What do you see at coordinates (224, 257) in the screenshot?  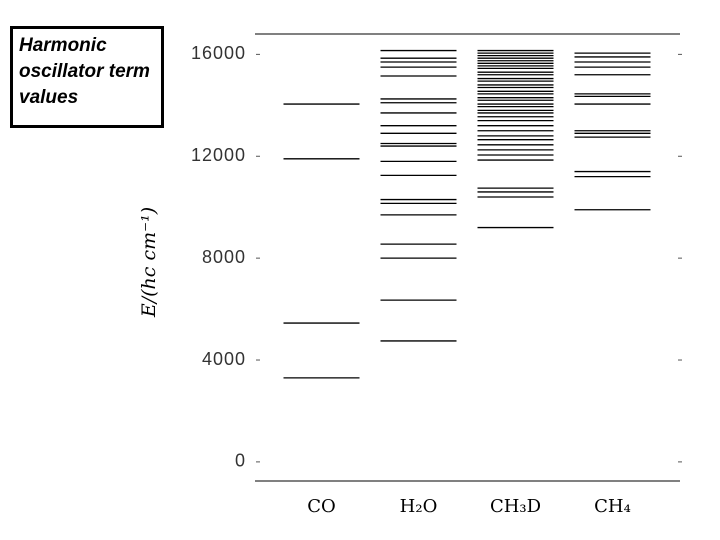 I see `y-tick-label: 8000` at bounding box center [224, 257].